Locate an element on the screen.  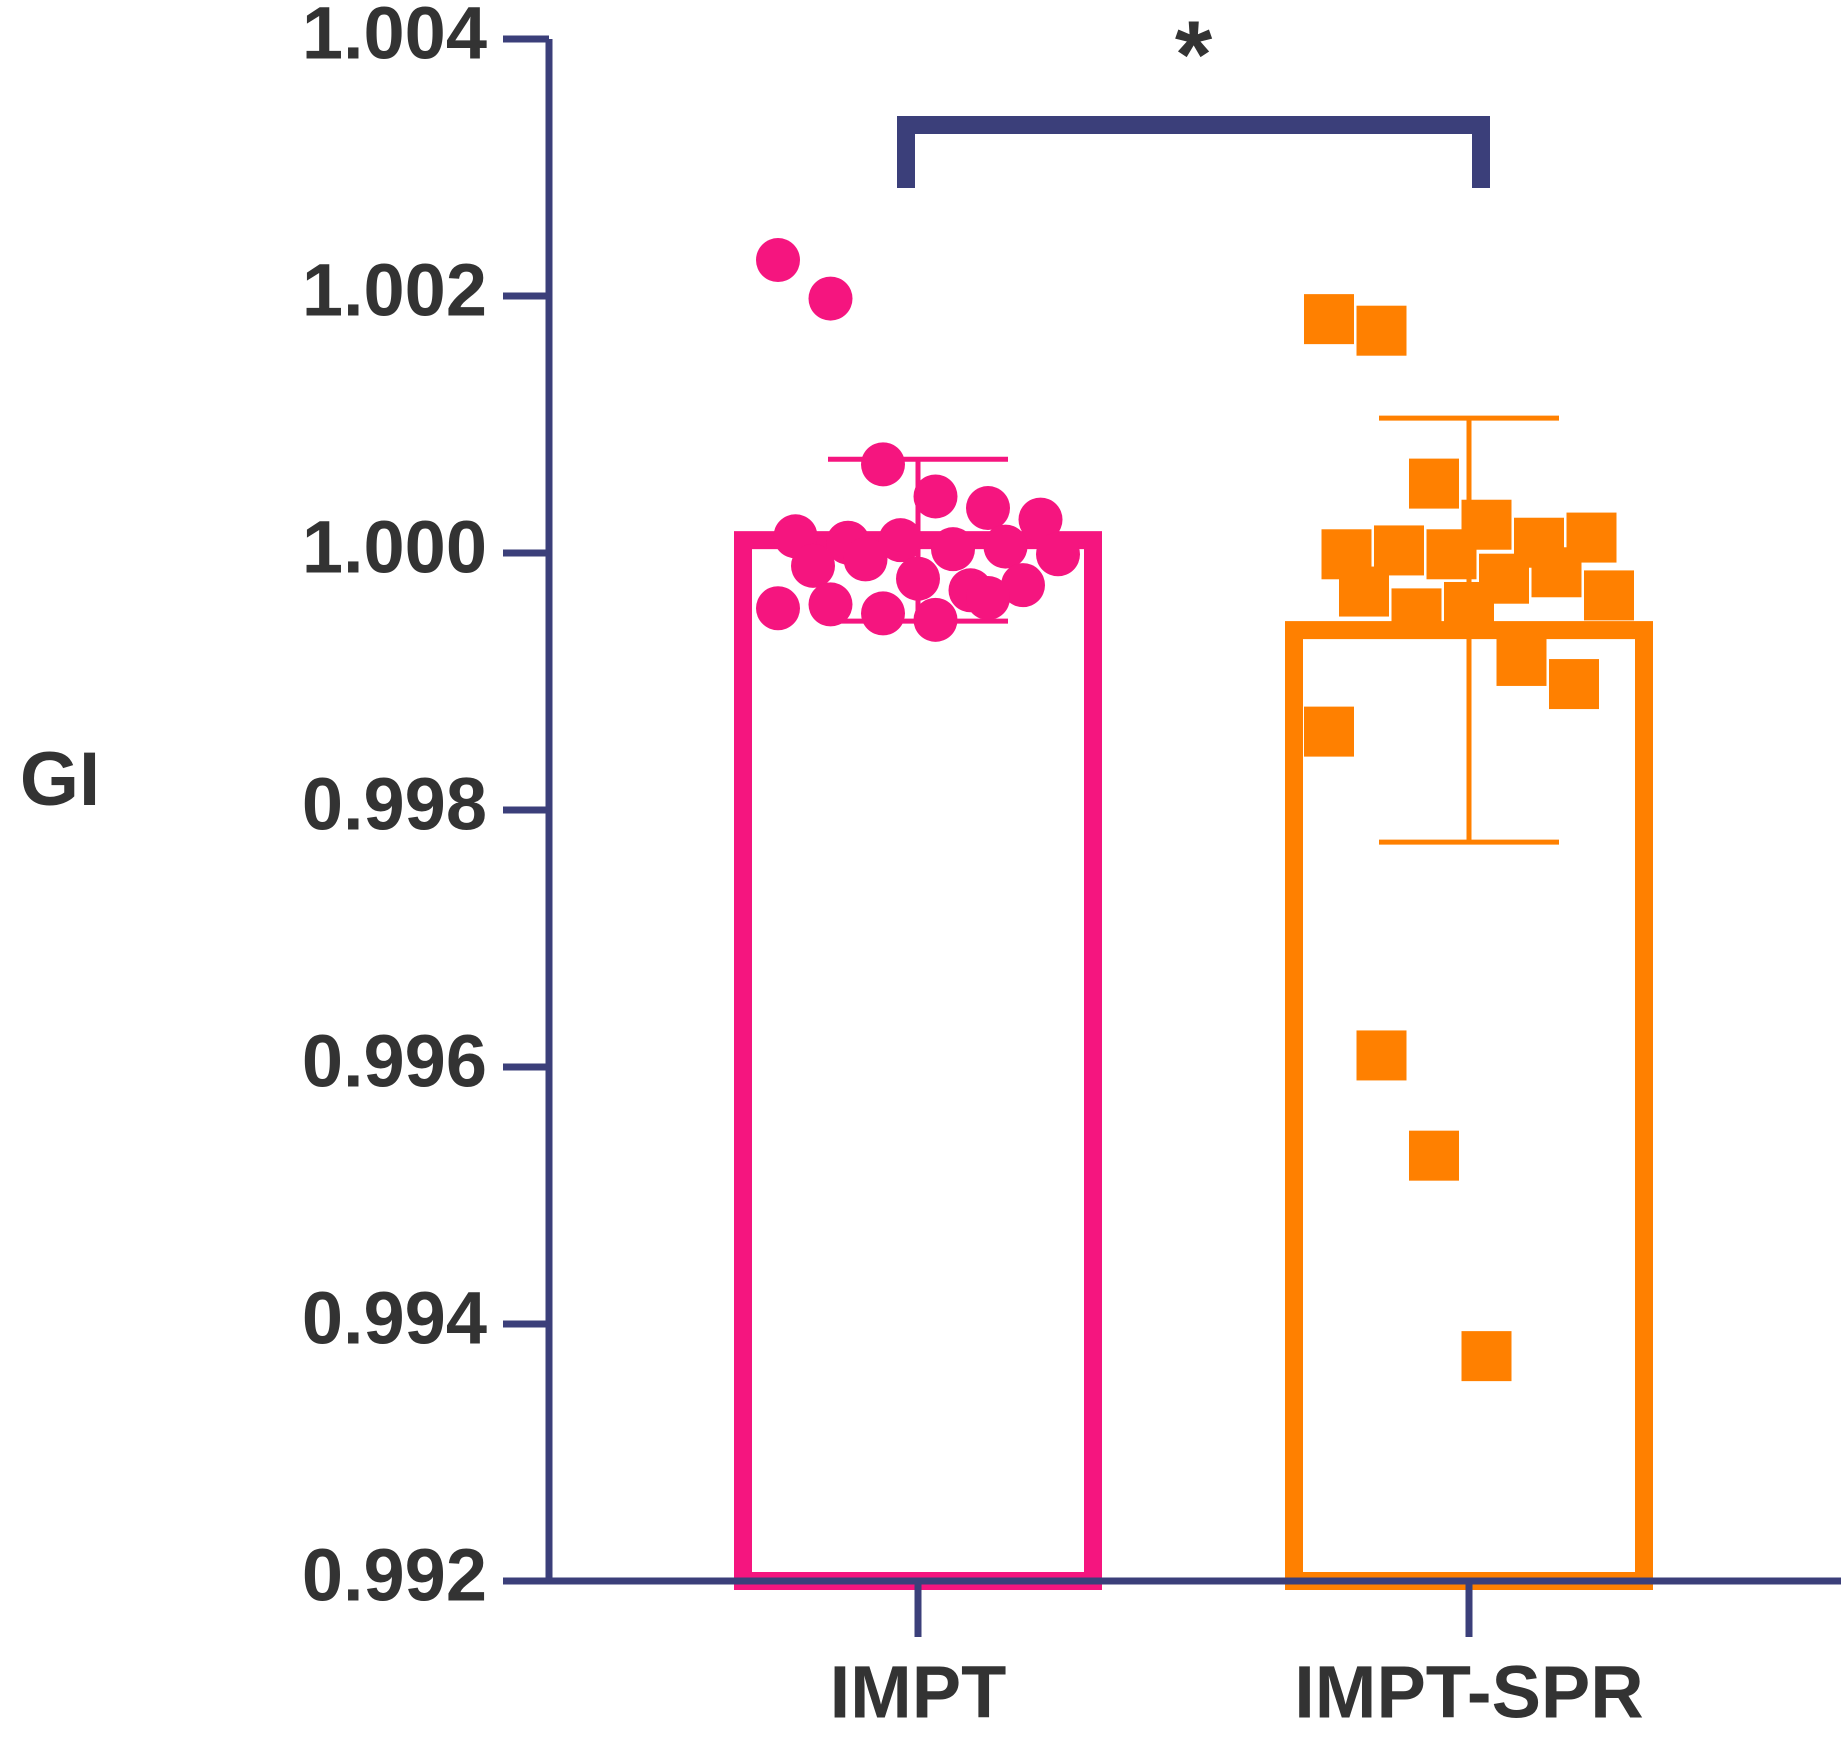
bar is located at coordinates (918, 1060).